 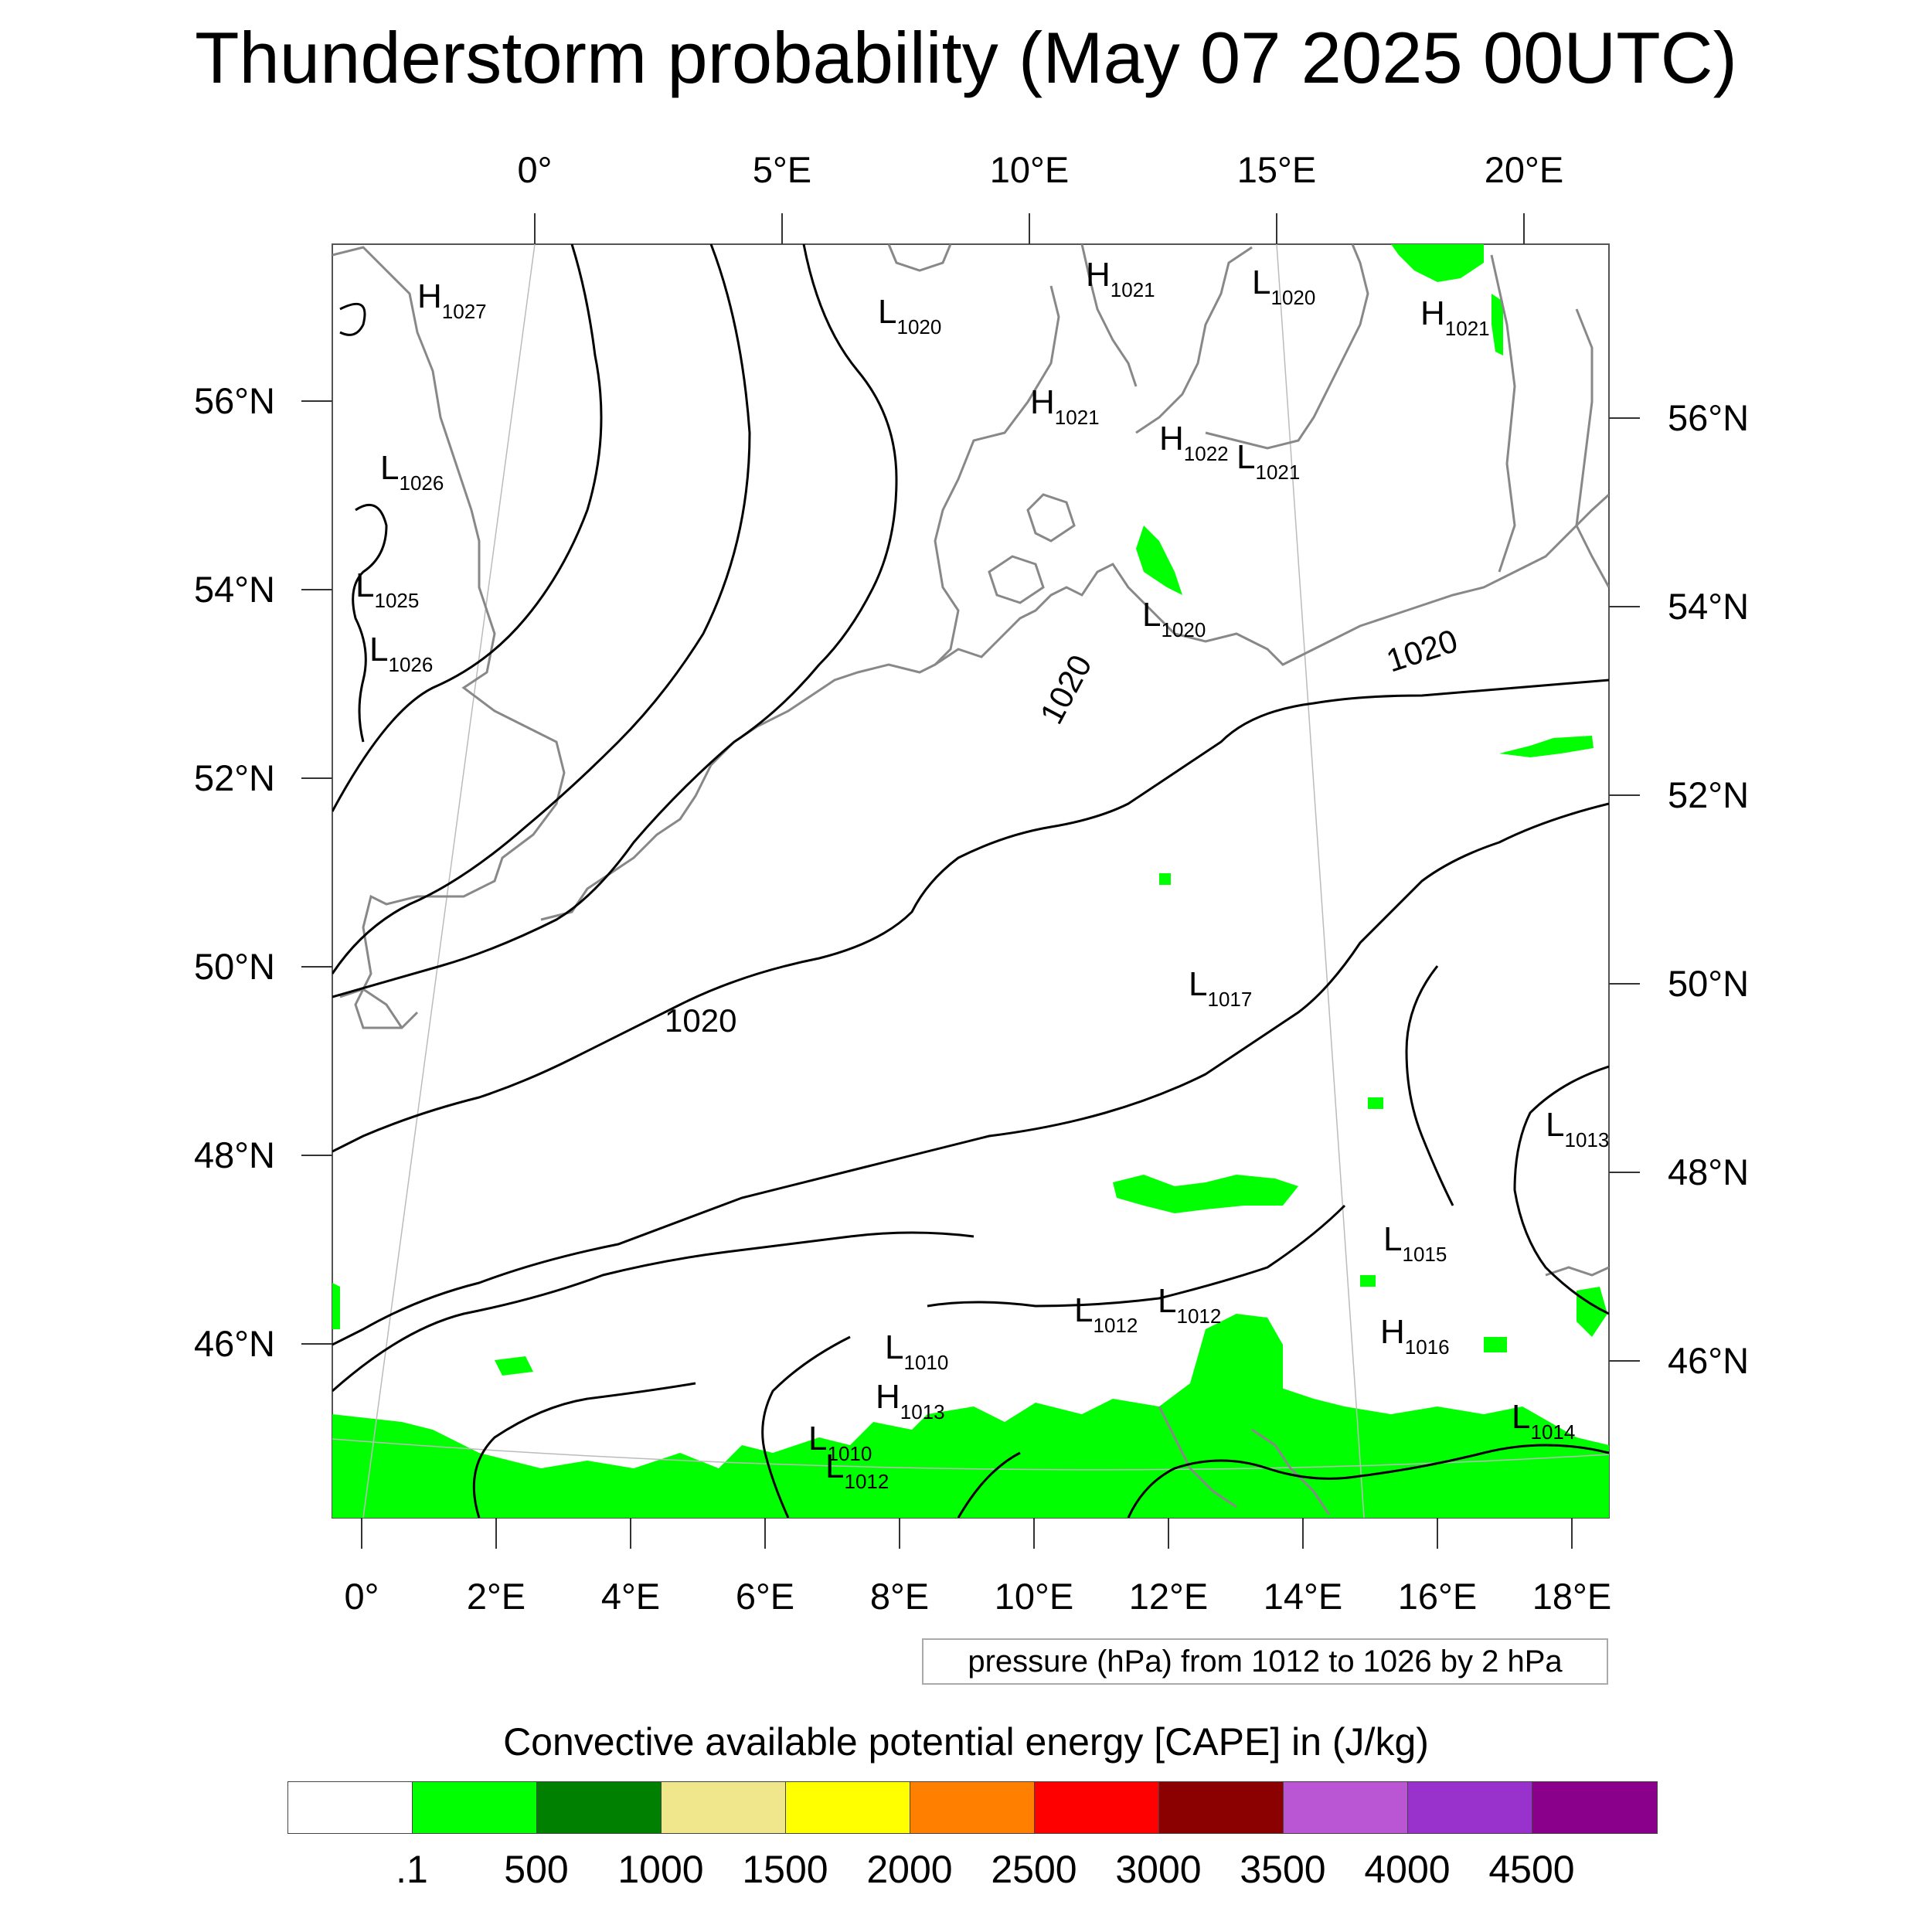 What do you see at coordinates (1194, 443) in the screenshot?
I see `pressure-system-label: H1022` at bounding box center [1194, 443].